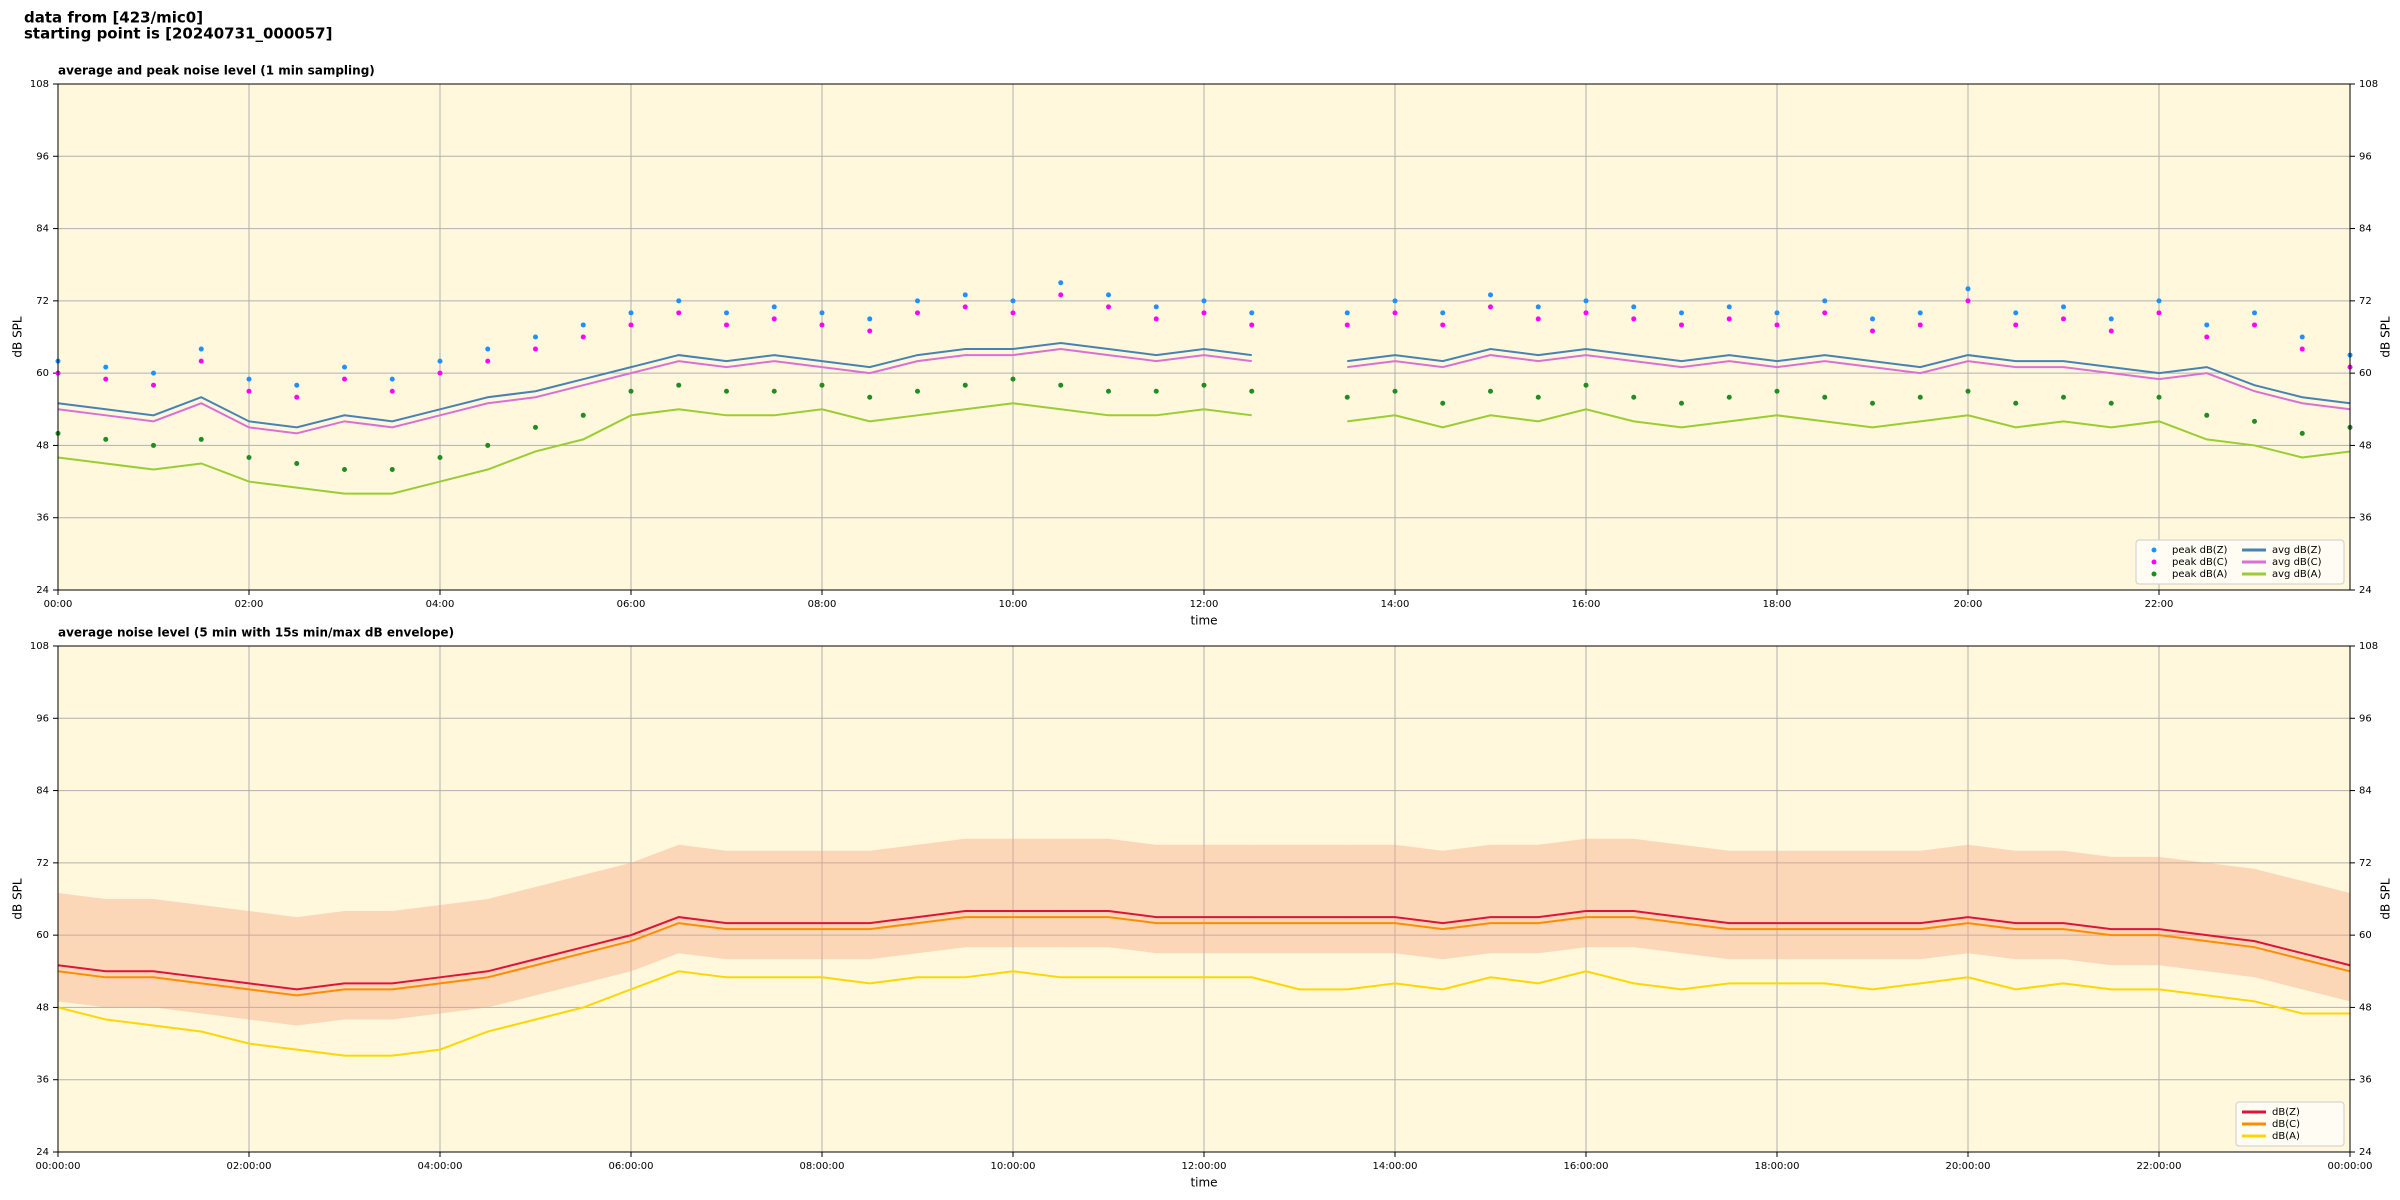  I want to click on legend-marker, so click(2154, 562).